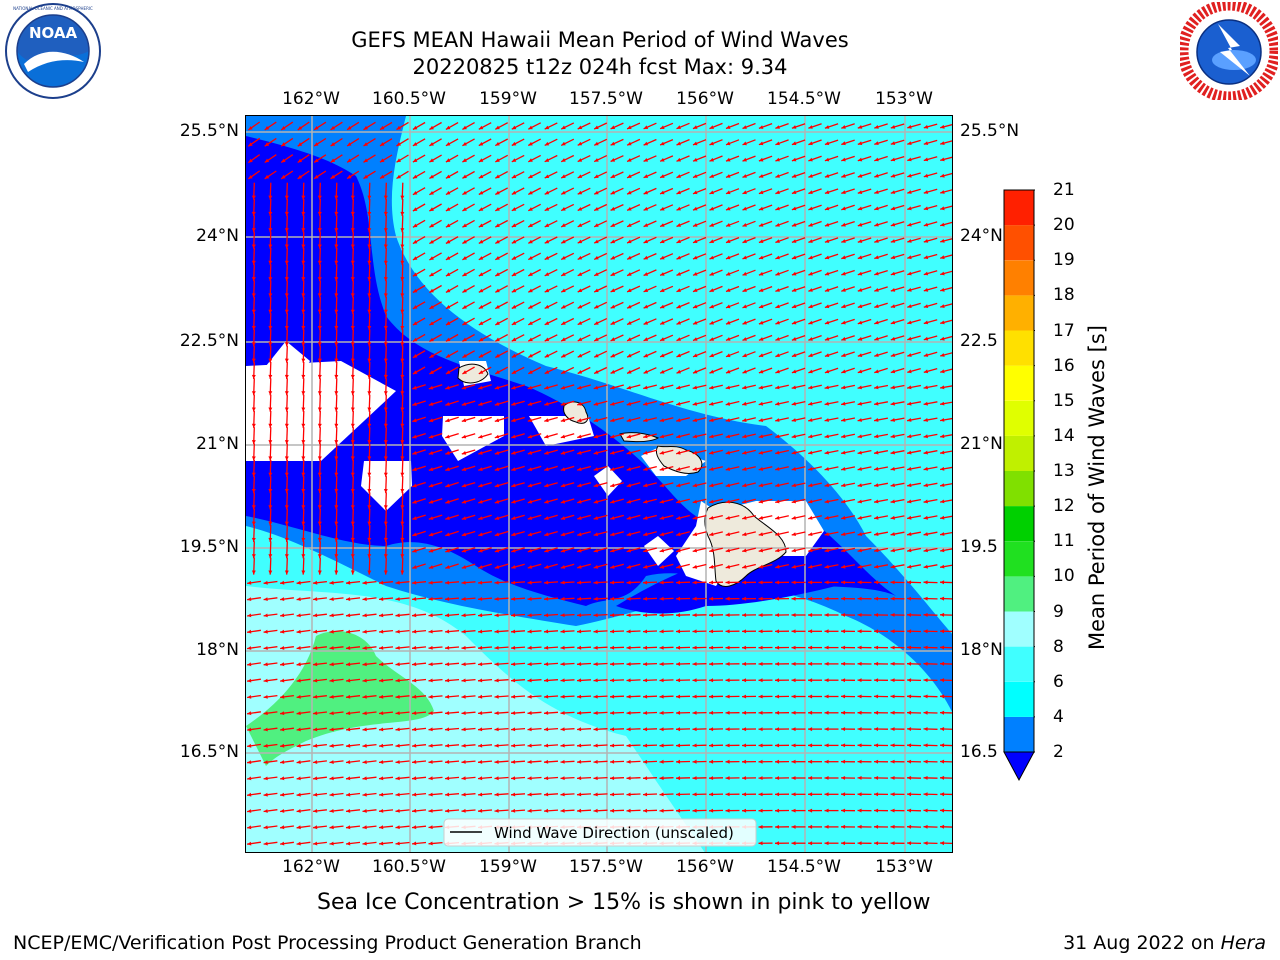 This screenshot has width=1280, height=960. Describe the element at coordinates (311, 99) in the screenshot. I see `lon-label-top: 162°W` at that location.